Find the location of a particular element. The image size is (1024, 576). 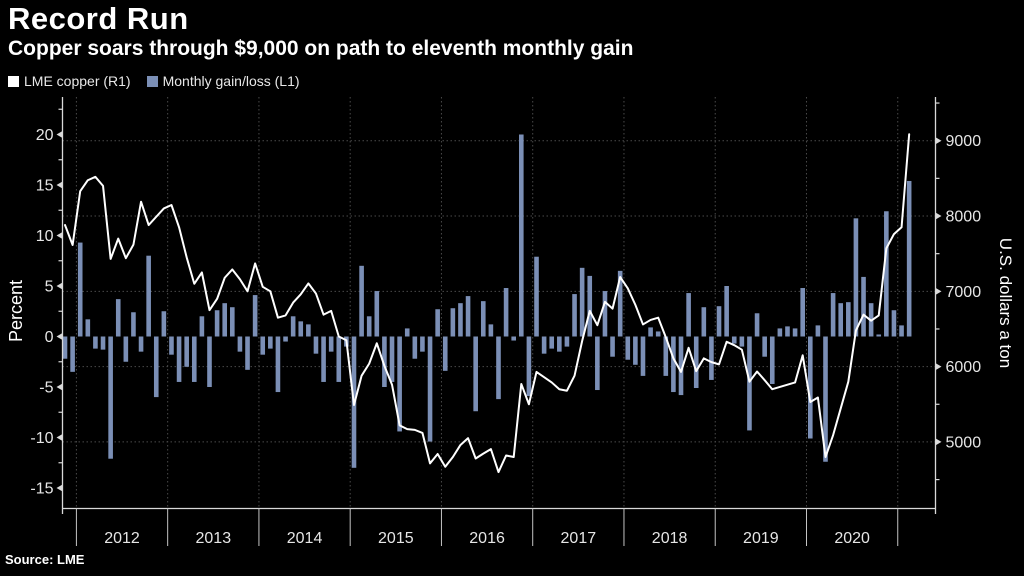

legend-item-lme-copper: LME copper (R1) is located at coordinates (69, 81).